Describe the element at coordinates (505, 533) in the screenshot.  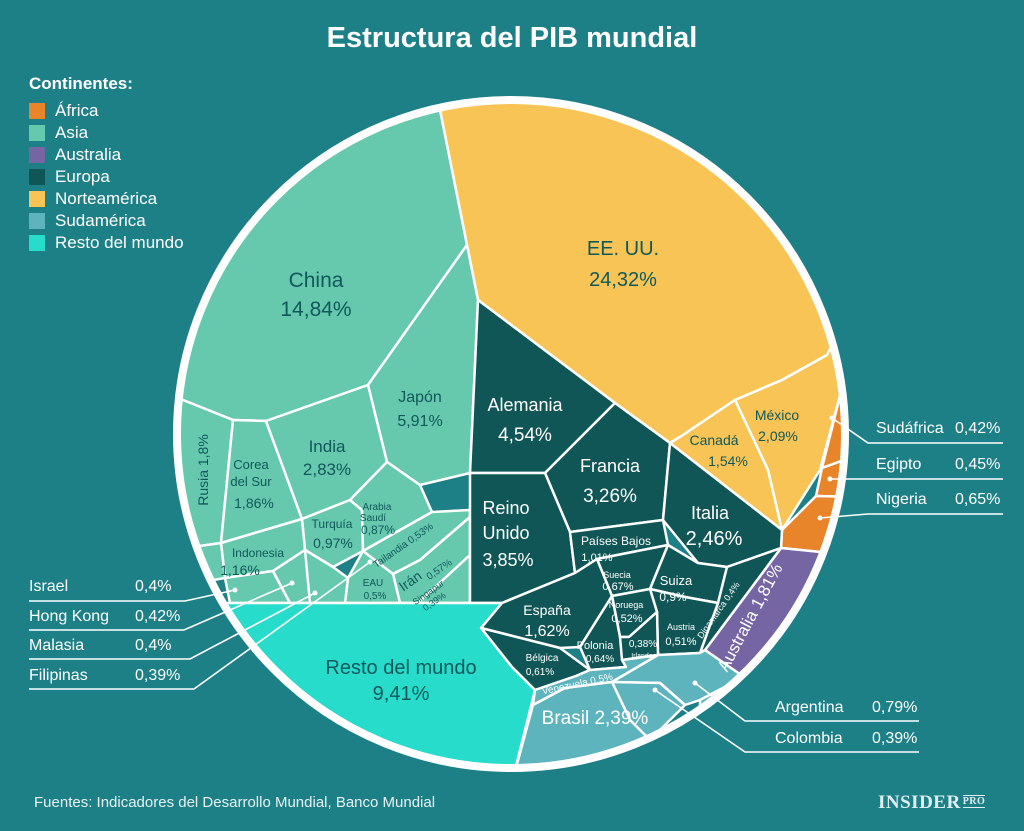
I see `label-uk: Unido` at that location.